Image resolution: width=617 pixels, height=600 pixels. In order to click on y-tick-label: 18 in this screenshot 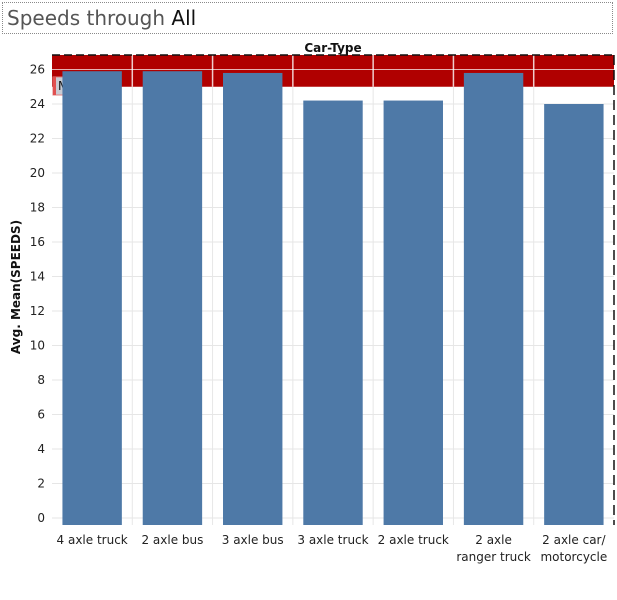, I will do `click(37, 208)`.